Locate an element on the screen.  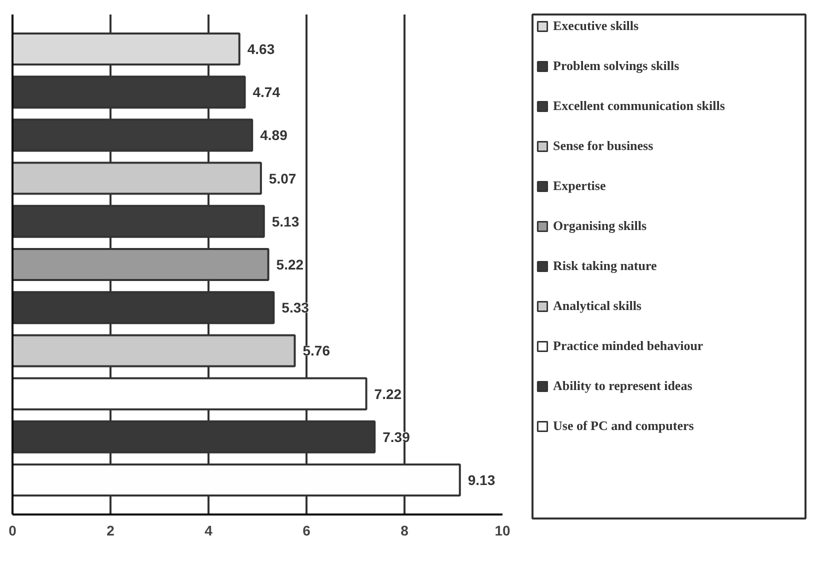
data-label: 7.22 is located at coordinates (388, 394).